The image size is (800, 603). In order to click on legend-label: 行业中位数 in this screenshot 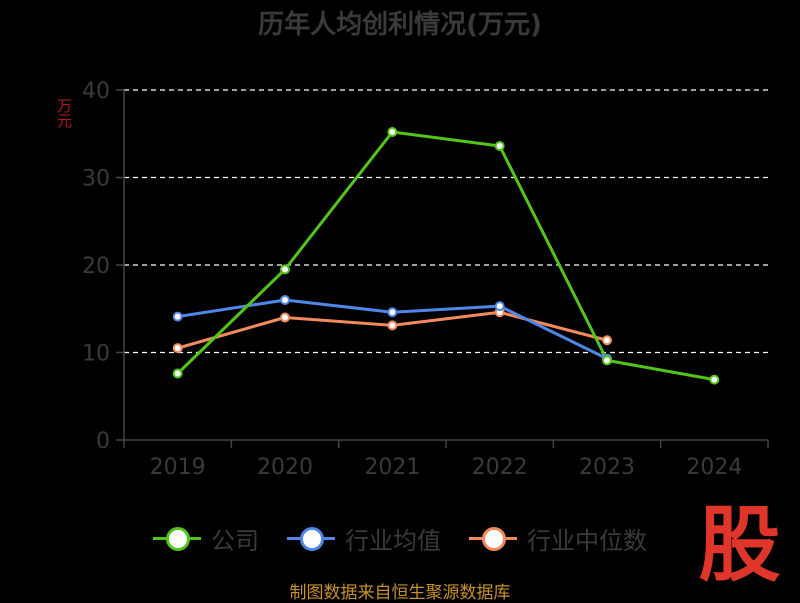, I will do `click(587, 540)`.